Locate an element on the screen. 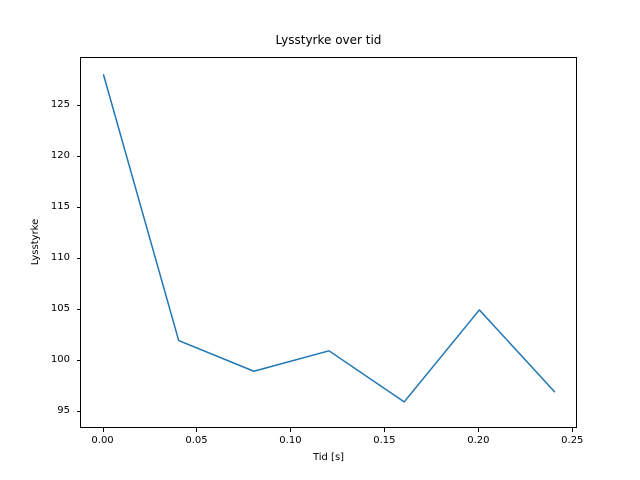 This screenshot has height=480, width=640. x-axis-tick-label: 0.05 is located at coordinates (196, 440).